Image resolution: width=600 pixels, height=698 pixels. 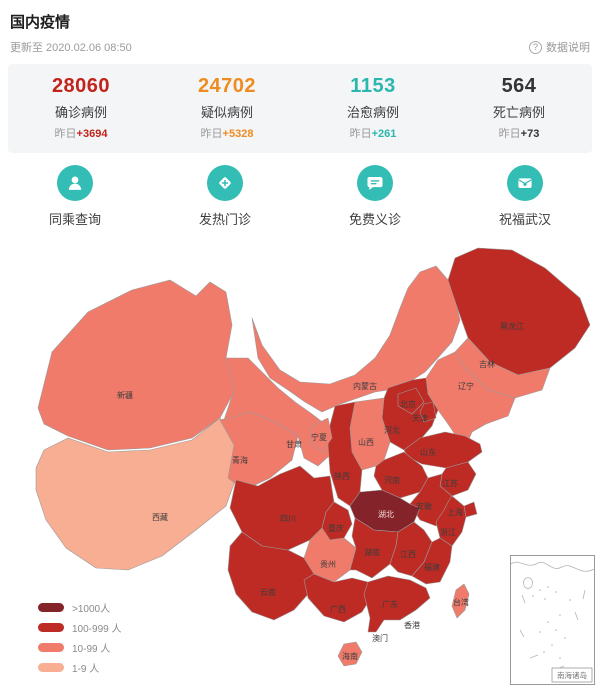 I want to click on province-shandong, so click(x=443, y=450).